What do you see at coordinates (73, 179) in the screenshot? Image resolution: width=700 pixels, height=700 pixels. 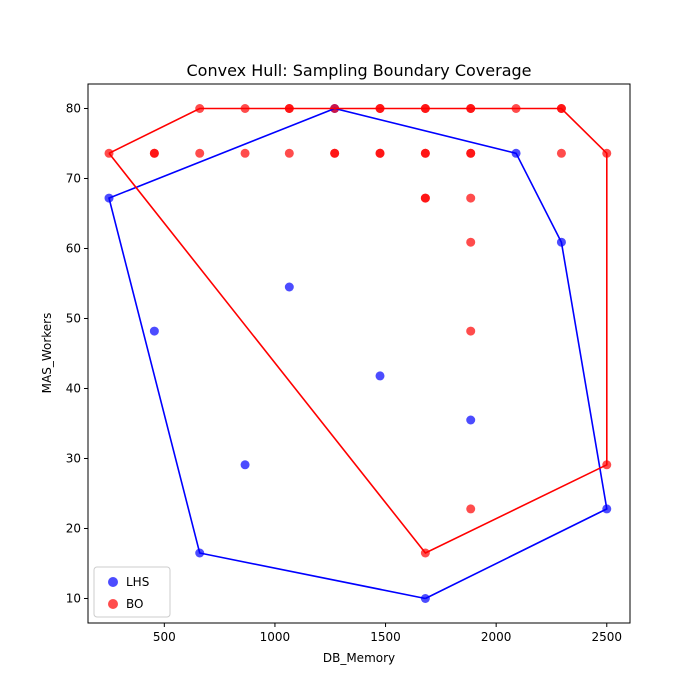 I see `y-tick-label: 70` at bounding box center [73, 179].